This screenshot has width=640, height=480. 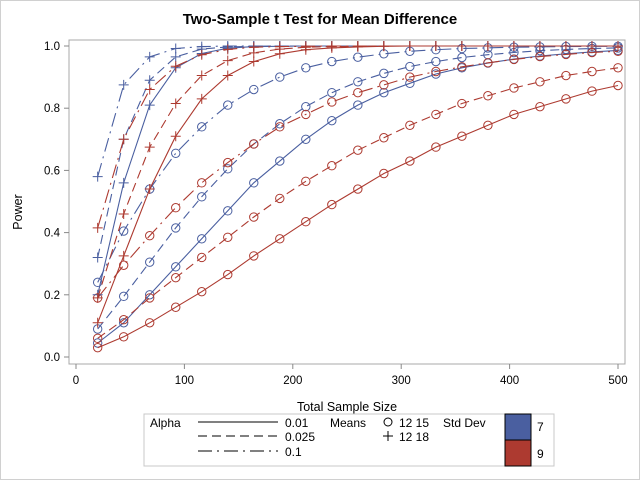 What do you see at coordinates (18, 211) in the screenshot?
I see `y-axis-label: Power` at bounding box center [18, 211].